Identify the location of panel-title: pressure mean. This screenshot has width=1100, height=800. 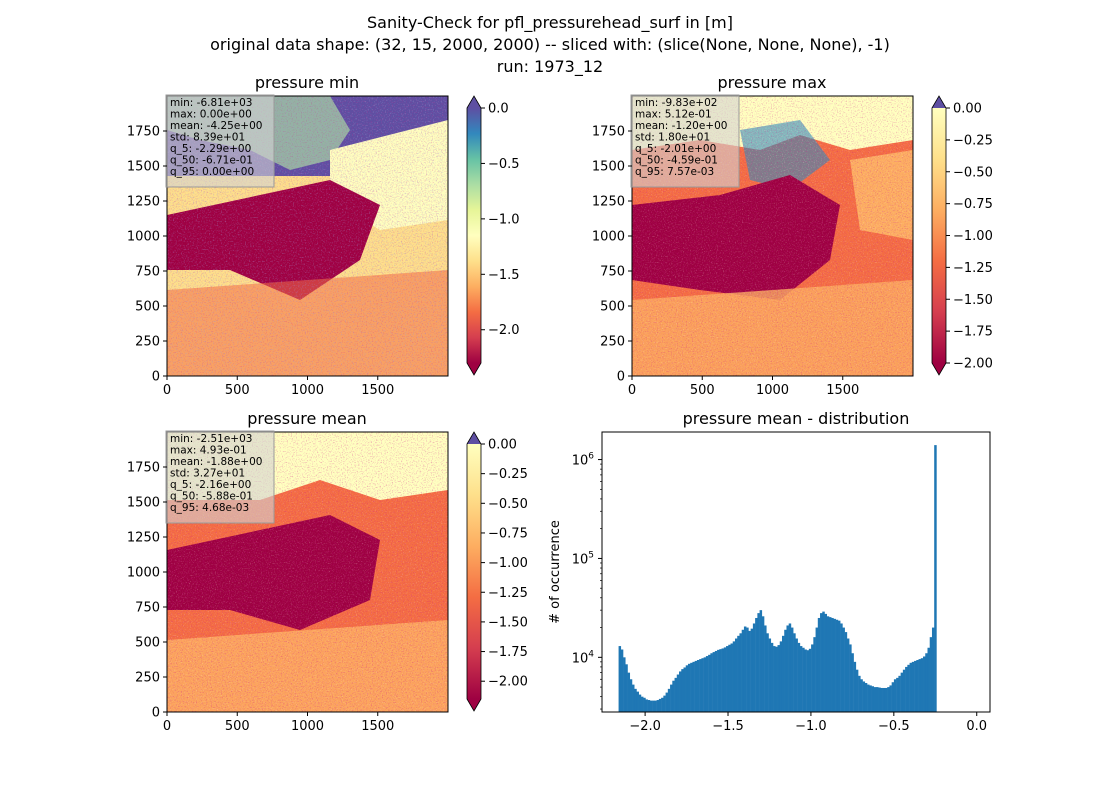
(307, 418).